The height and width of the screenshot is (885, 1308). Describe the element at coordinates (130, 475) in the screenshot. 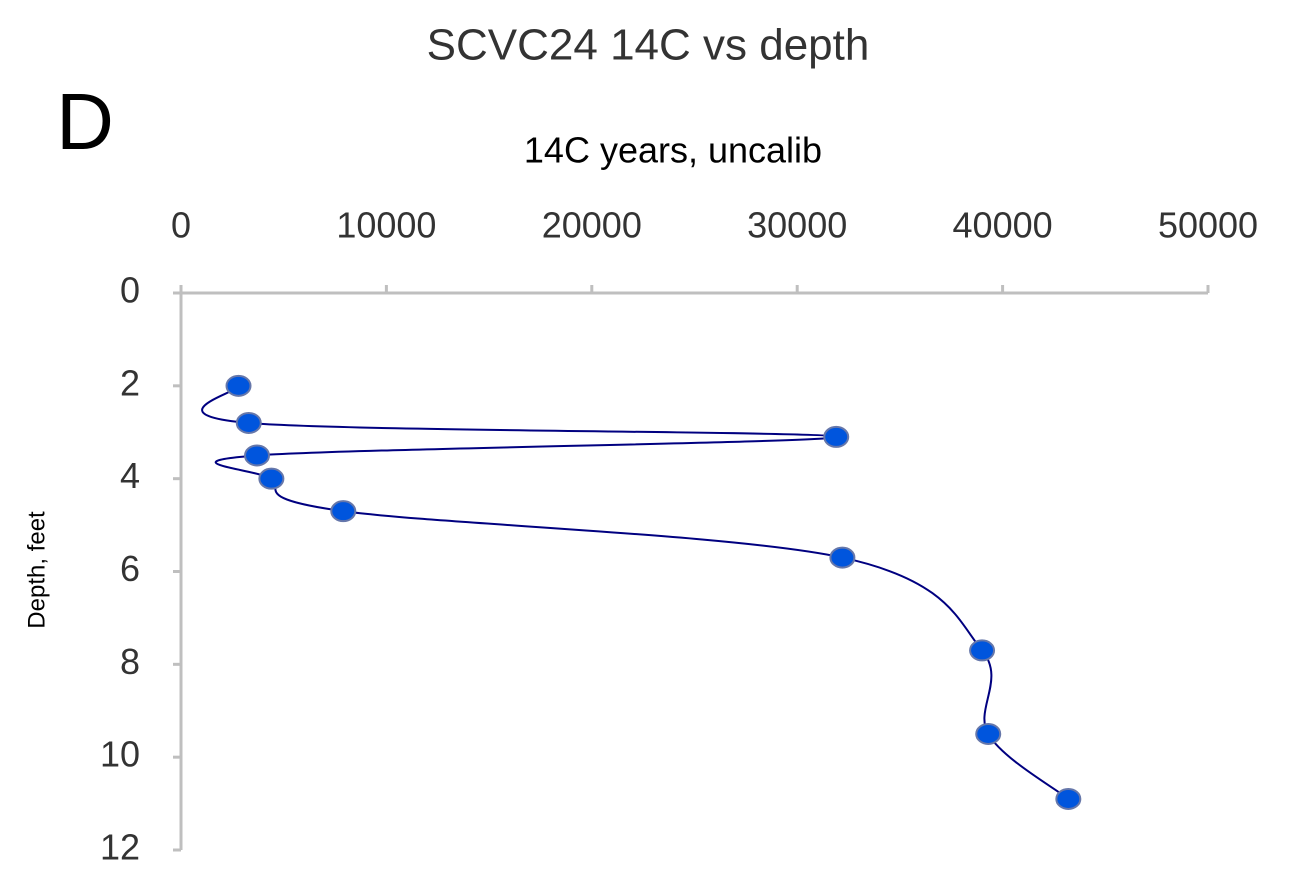

I see `y-tick-label: 4` at that location.